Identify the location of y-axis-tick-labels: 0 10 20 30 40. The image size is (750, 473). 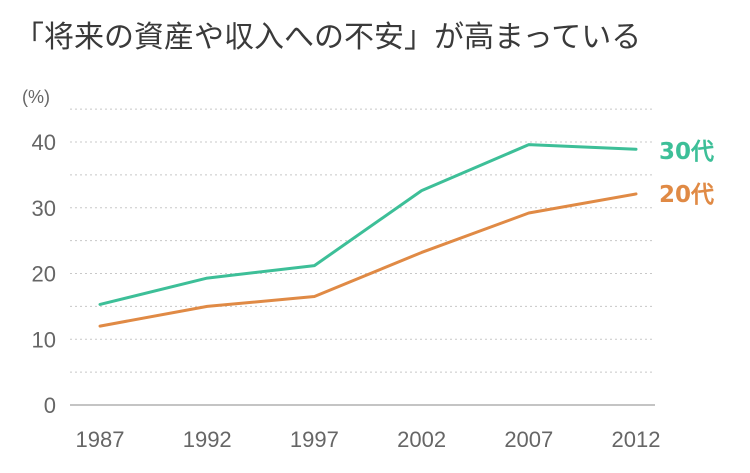
(44, 274).